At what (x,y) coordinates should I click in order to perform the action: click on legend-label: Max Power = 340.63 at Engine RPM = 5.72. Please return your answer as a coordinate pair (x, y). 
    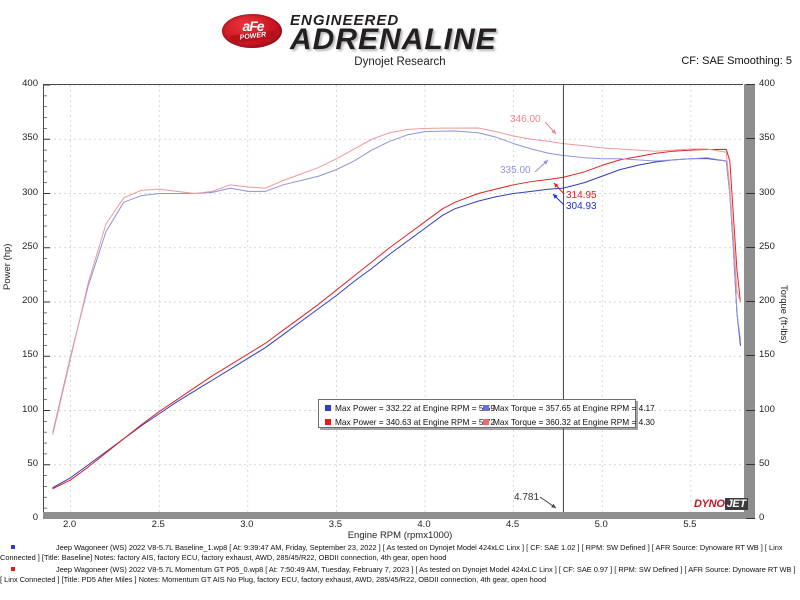
    Looking at the image, I should click on (415, 421).